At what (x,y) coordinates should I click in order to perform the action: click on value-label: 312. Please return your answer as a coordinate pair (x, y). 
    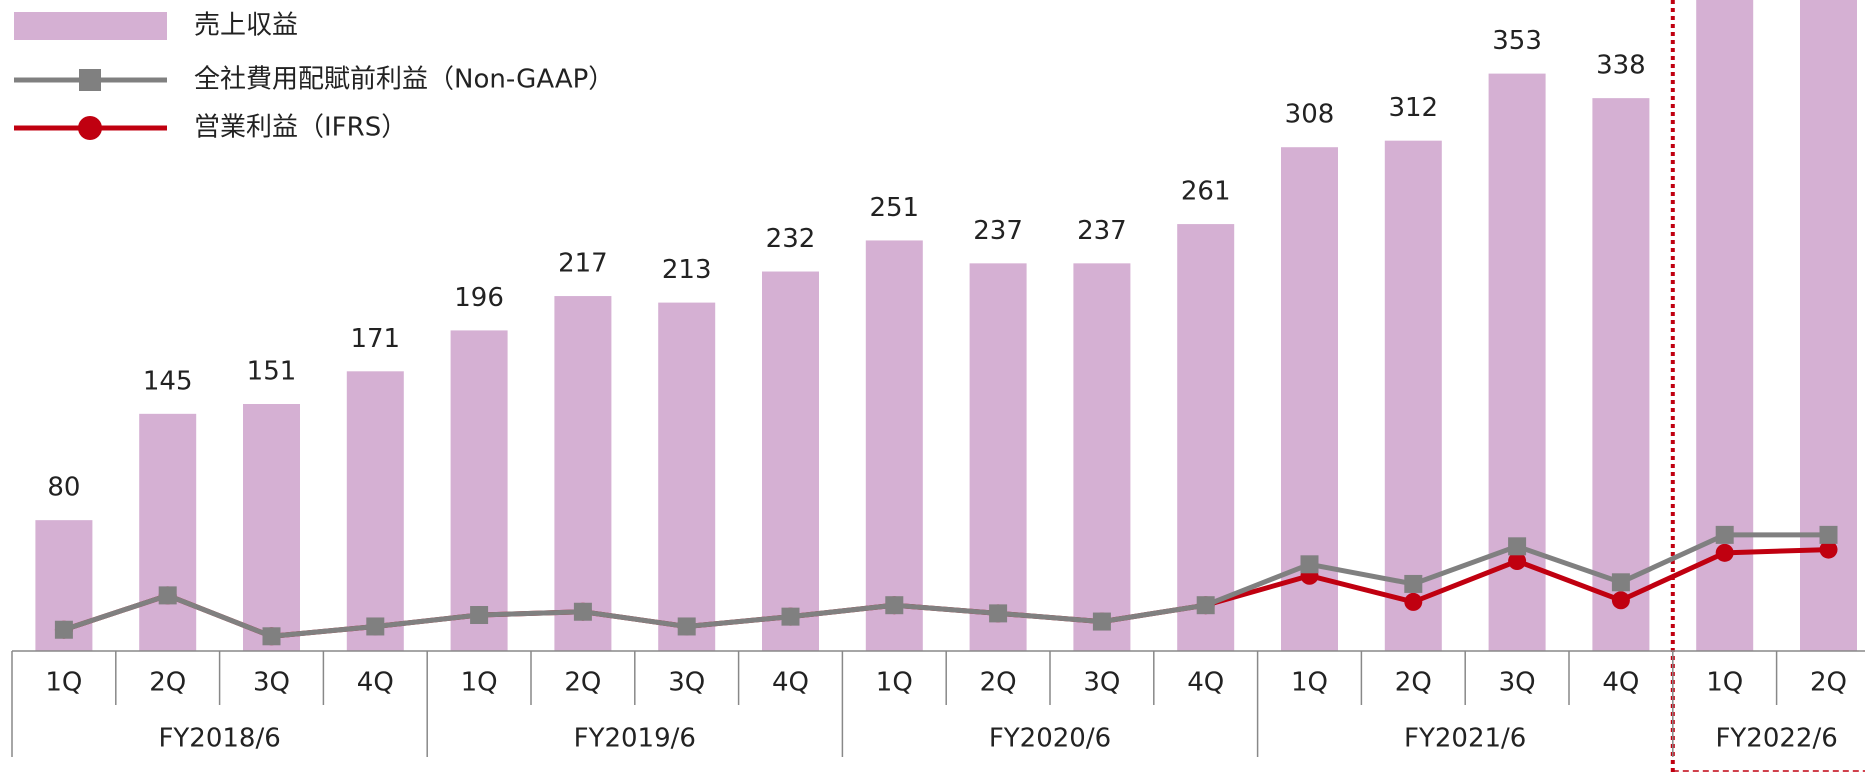
    Looking at the image, I should click on (1413, 108).